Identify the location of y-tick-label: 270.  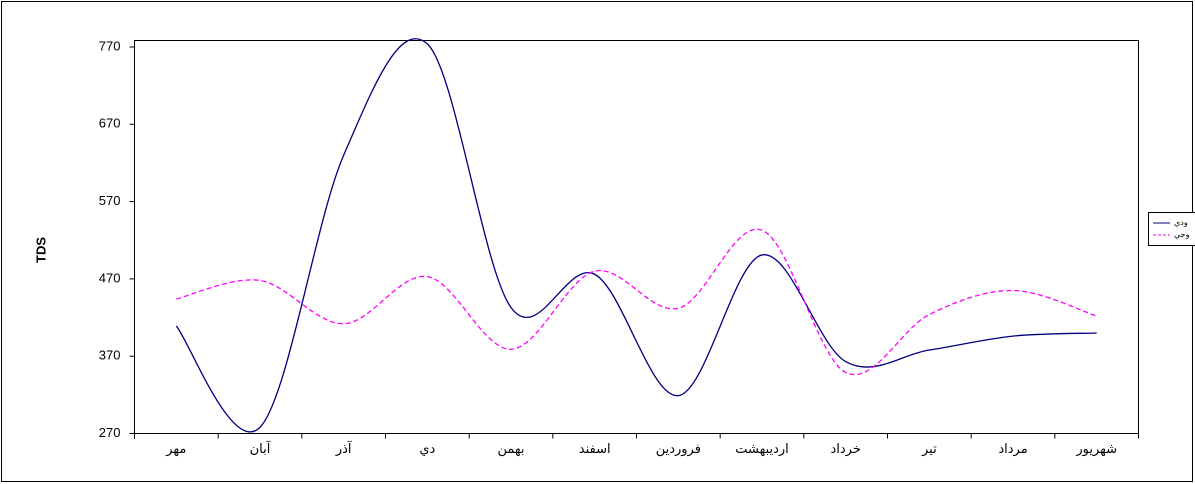
(110, 432).